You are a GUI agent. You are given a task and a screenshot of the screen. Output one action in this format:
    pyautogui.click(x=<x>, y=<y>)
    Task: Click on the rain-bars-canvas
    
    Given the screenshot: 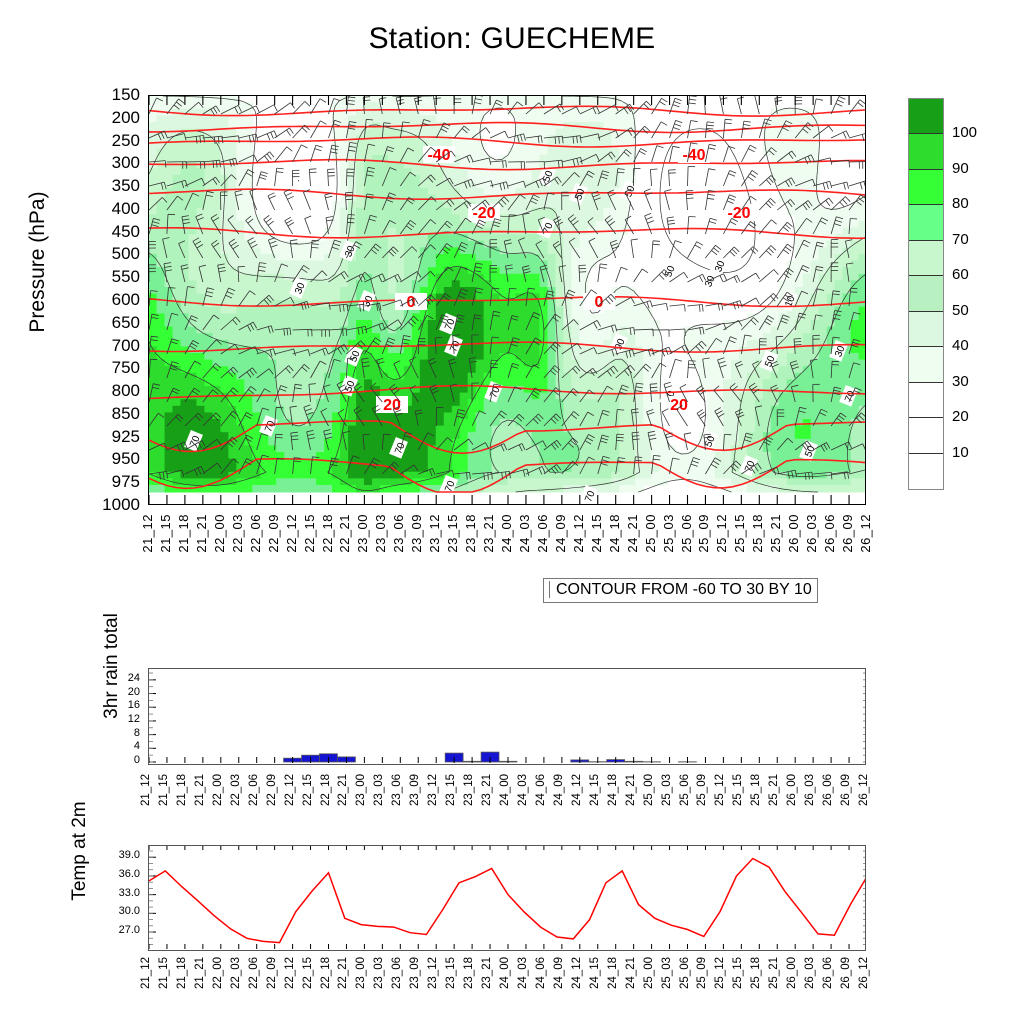 What is the action you would take?
    pyautogui.click(x=507, y=717)
    